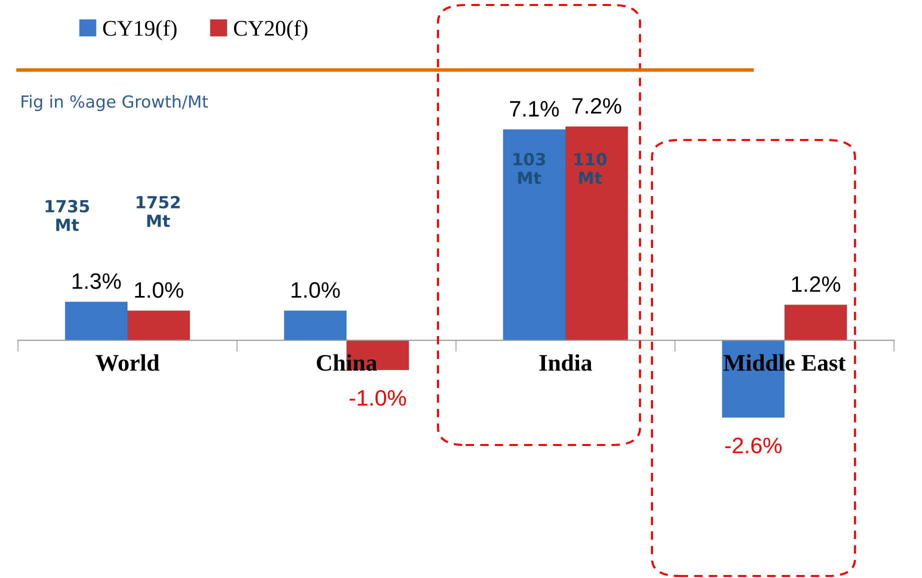  What do you see at coordinates (96, 281) in the screenshot?
I see `data-label: 1.3%` at bounding box center [96, 281].